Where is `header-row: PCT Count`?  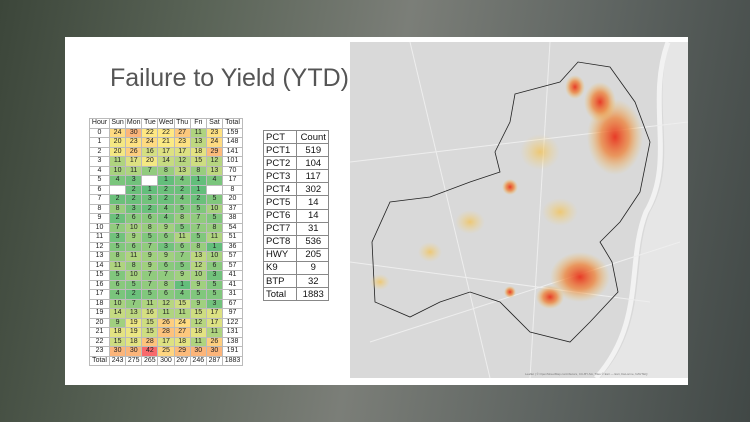
header-row: PCT Count is located at coordinates (296, 137).